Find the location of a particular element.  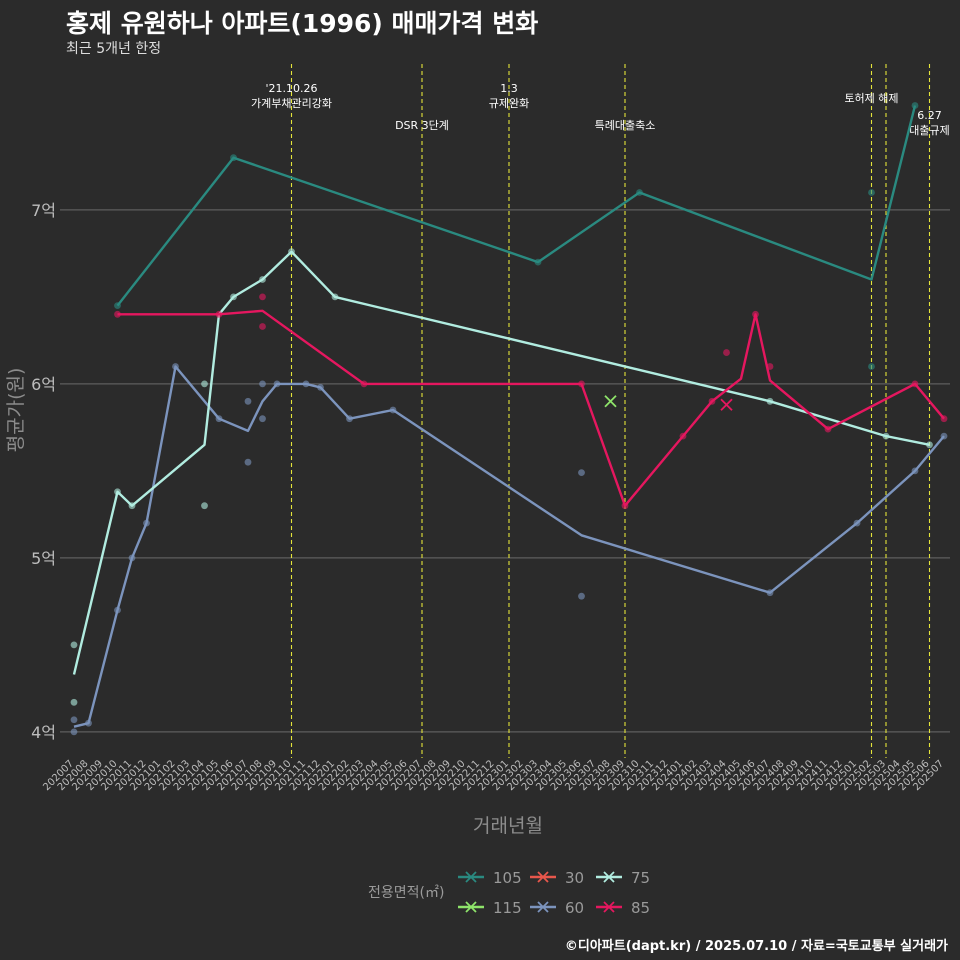

chart-subtitle: 최근 5개년 한정 is located at coordinates (114, 49).